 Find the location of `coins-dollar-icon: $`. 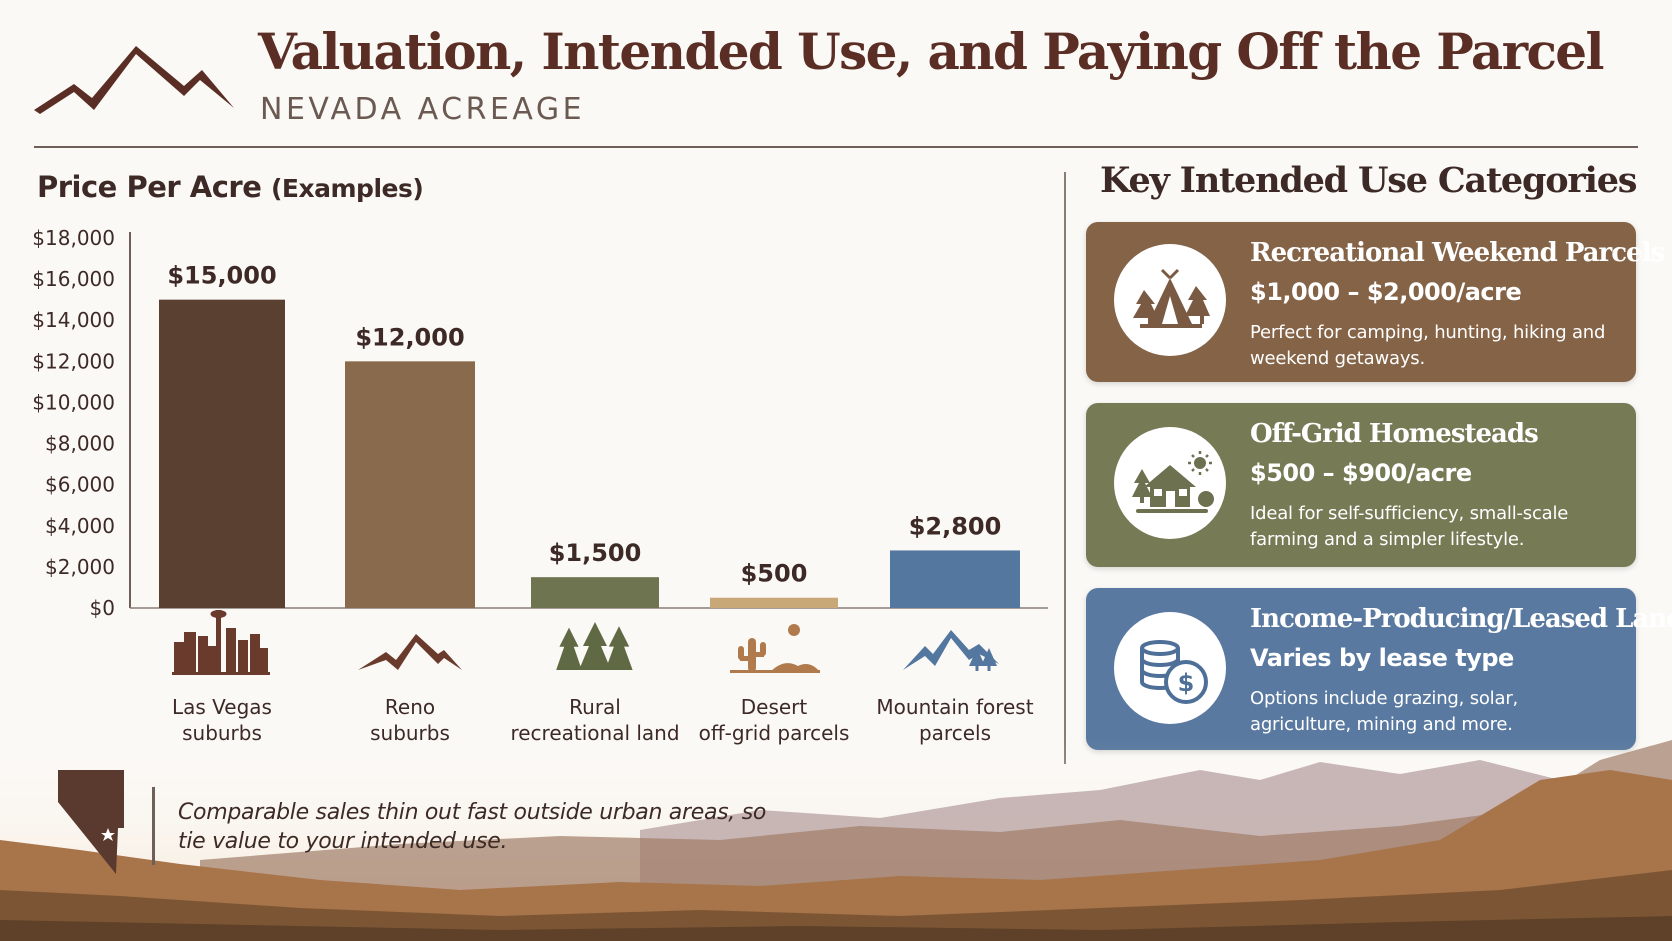

coins-dollar-icon: $ is located at coordinates (1170, 668).